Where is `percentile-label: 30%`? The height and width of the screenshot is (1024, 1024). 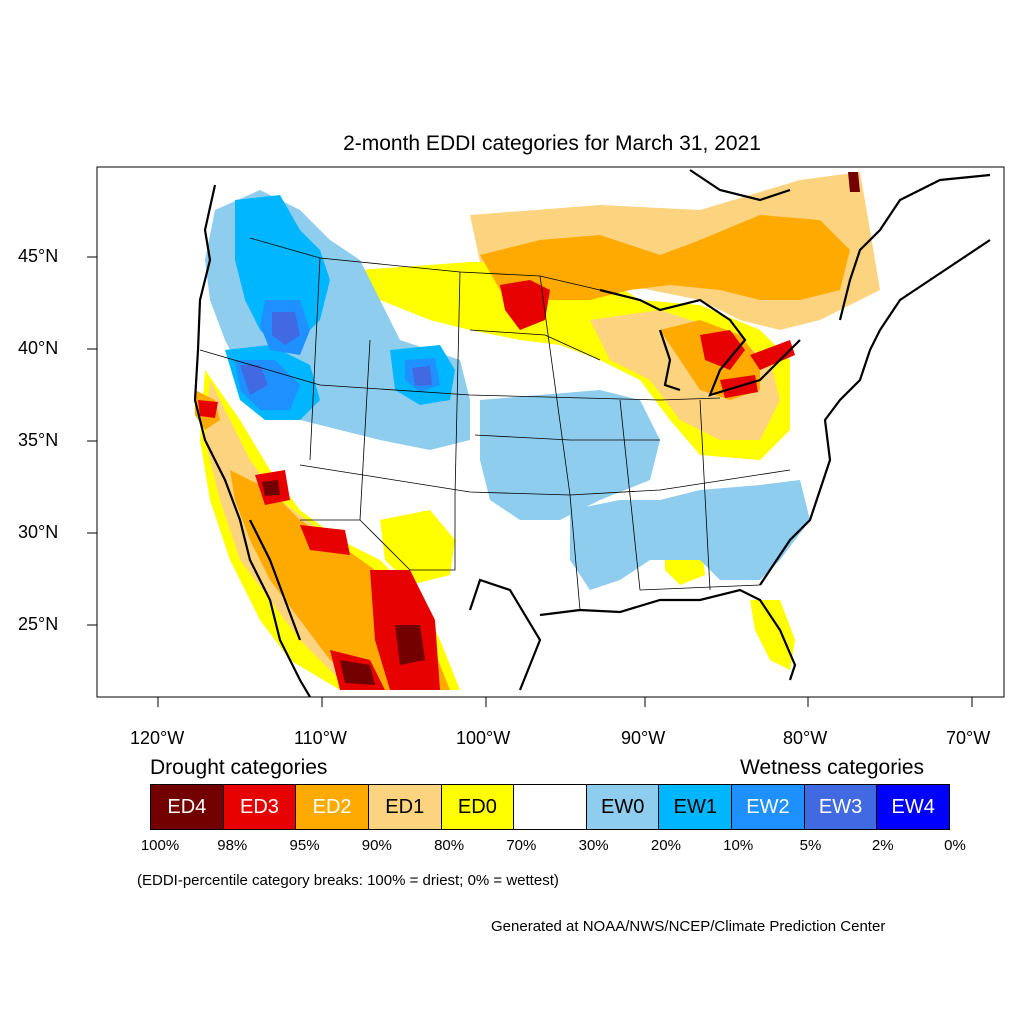
percentile-label: 30% is located at coordinates (593, 845).